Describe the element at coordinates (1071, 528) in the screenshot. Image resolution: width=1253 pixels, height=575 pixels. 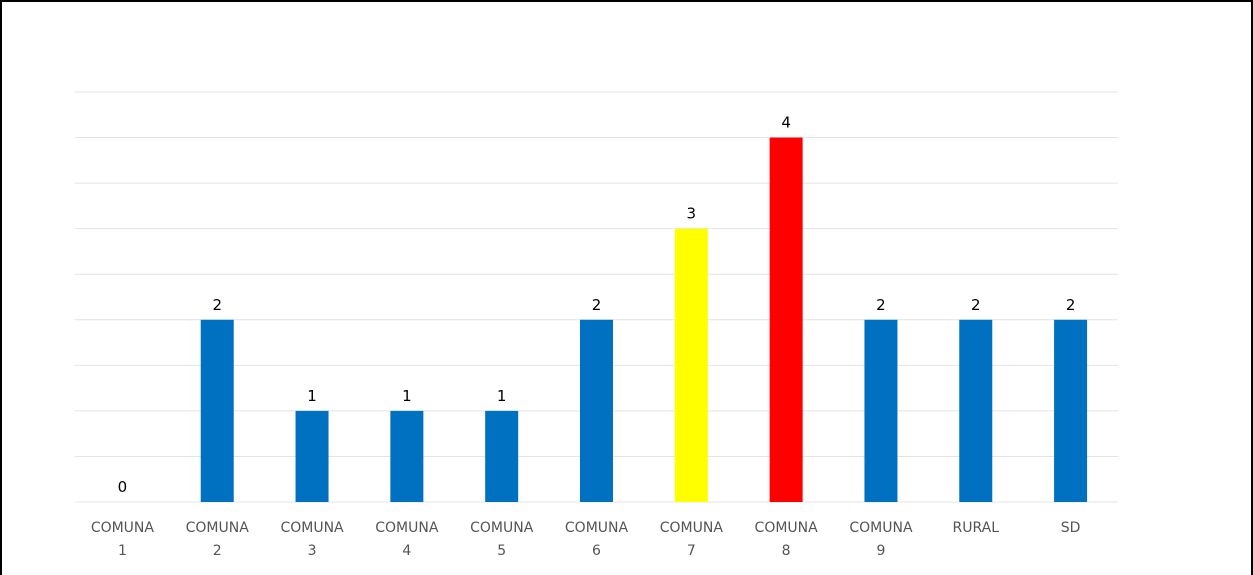
I see `x-tick-label: SD` at that location.